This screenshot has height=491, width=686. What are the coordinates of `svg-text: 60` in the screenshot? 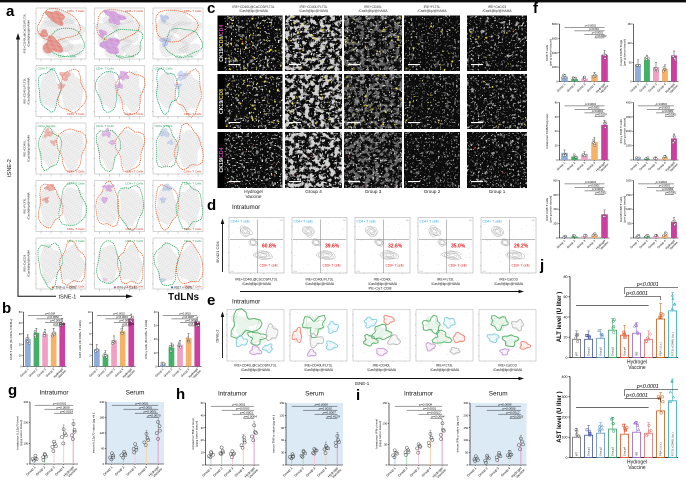 It's located at (283, 440).